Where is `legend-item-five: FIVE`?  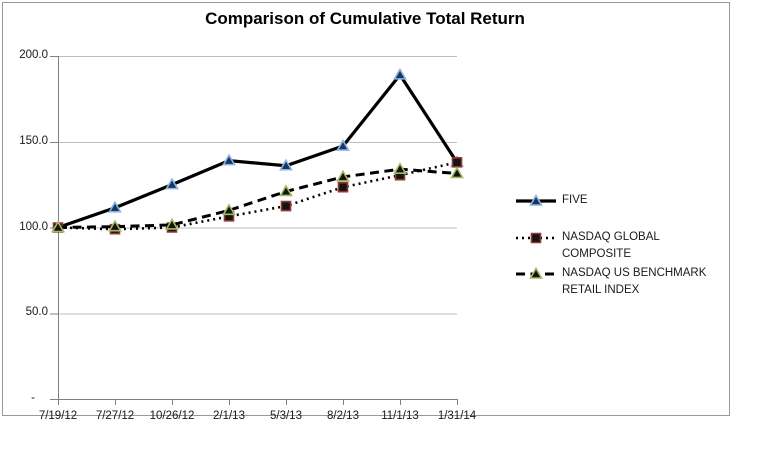
legend-item-five: FIVE is located at coordinates (615, 200).